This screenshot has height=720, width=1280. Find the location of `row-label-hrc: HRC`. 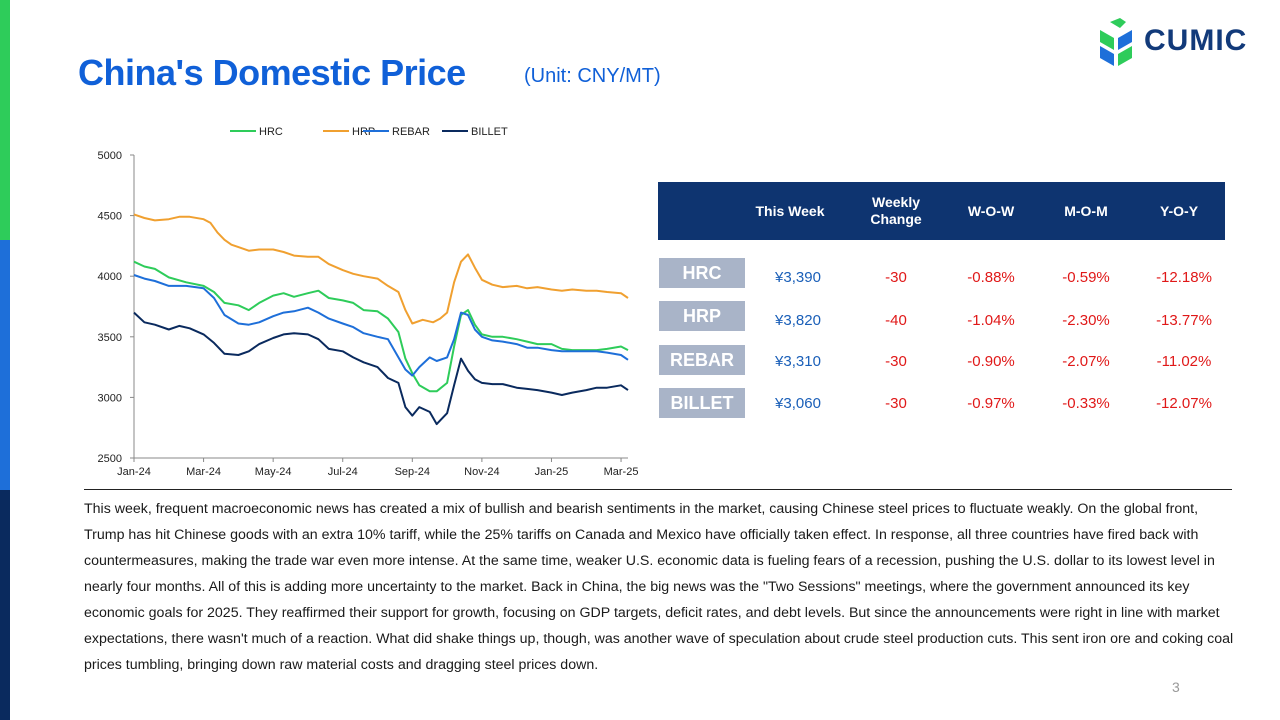

row-label-hrc: HRC is located at coordinates (702, 273).